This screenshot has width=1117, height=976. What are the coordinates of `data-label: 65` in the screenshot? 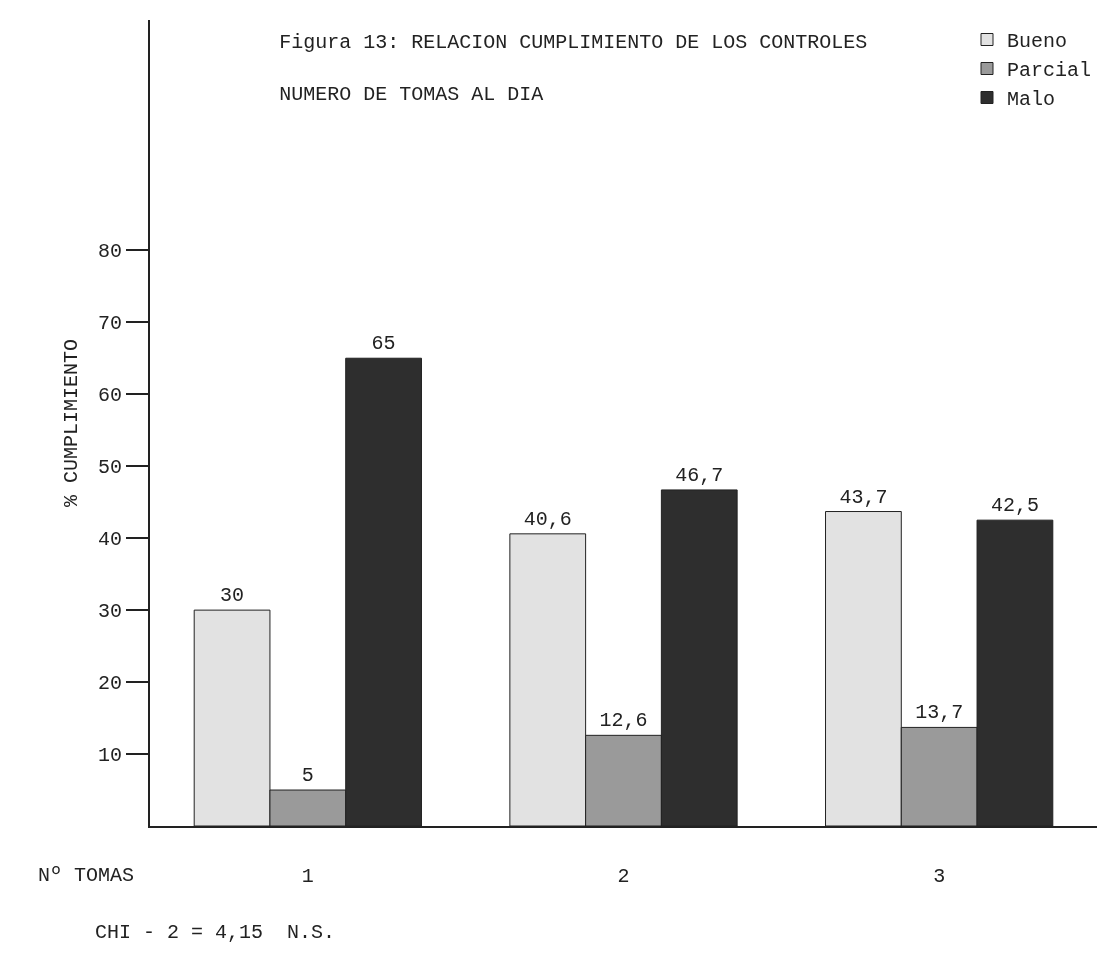 It's located at (383, 344).